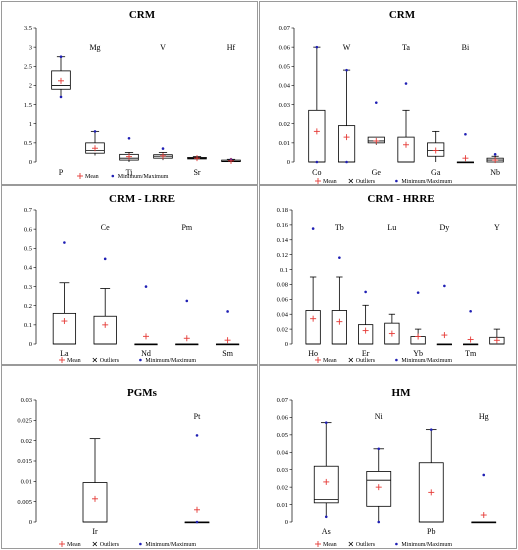 This screenshot has width=518, height=550. Describe the element at coordinates (28, 105) in the screenshot. I see `y-tick-label: 1.5` at that location.